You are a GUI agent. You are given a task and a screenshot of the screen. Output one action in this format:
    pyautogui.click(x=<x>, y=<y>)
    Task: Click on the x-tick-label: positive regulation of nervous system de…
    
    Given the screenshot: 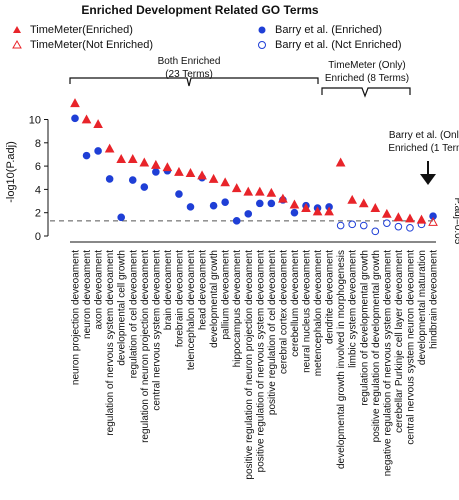 What is the action you would take?
    pyautogui.click(x=260, y=361)
    